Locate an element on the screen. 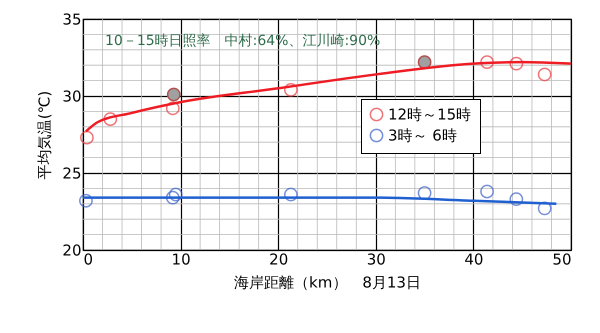 The height and width of the screenshot is (333, 600). legend-label: 12時～15時 is located at coordinates (430, 115).